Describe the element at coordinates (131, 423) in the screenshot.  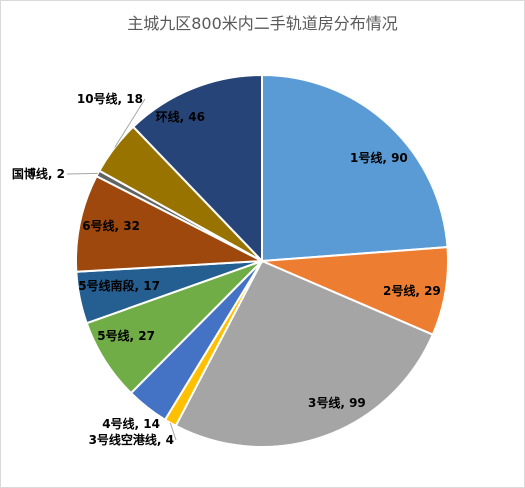
I see `data-label-5: 4号线, 14` at that location.